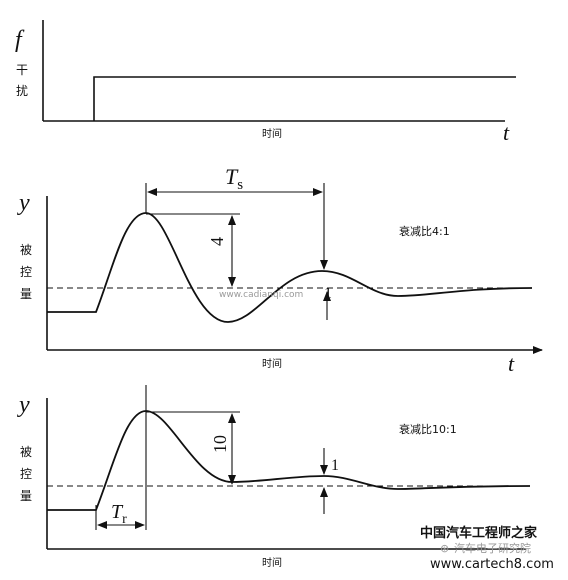 The height and width of the screenshot is (580, 568). Describe the element at coordinates (22, 91) in the screenshot. I see `y-label-char: 扰` at that location.